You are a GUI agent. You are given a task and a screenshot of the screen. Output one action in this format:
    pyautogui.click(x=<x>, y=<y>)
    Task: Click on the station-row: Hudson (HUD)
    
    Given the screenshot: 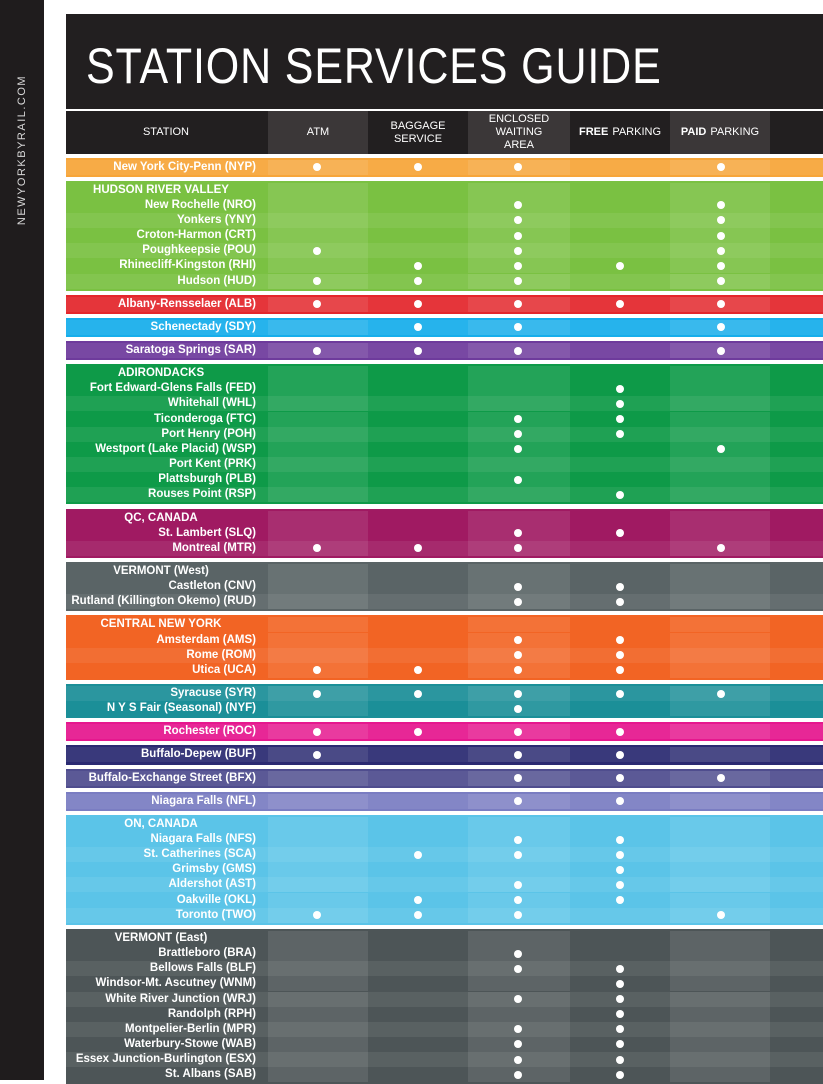 What is the action you would take?
    pyautogui.click(x=444, y=281)
    